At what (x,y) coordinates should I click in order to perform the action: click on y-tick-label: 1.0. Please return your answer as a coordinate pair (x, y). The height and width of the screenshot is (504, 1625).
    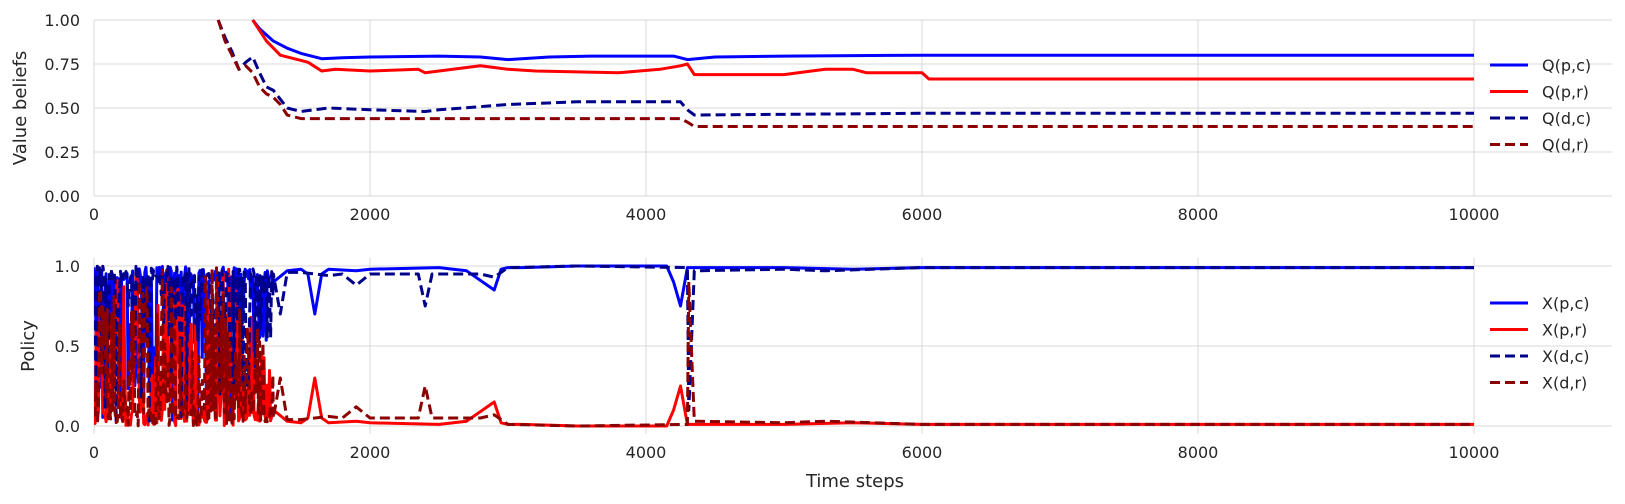
    Looking at the image, I should click on (67, 266).